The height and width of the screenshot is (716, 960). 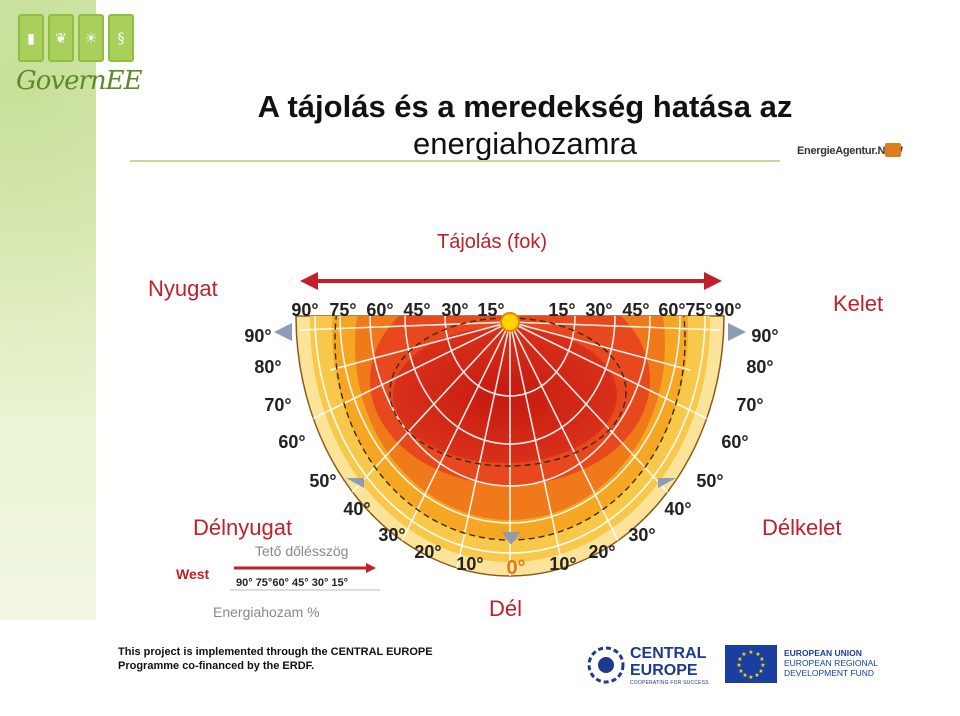 What do you see at coordinates (850, 151) in the screenshot?
I see `energieagentur-logo: EnergieAgentur.NRW` at bounding box center [850, 151].